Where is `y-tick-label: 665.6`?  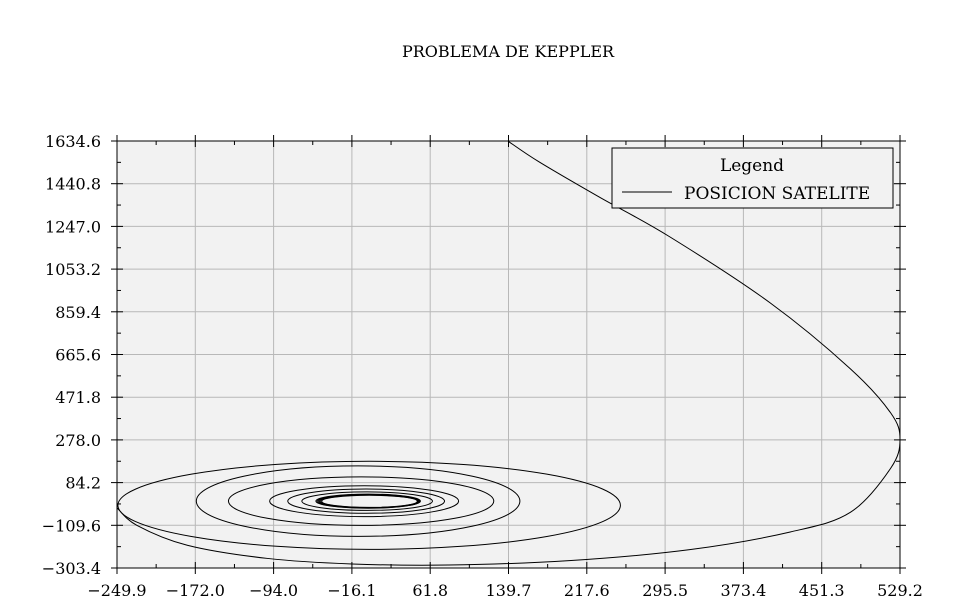
y-tick-label: 665.6 is located at coordinates (78, 355).